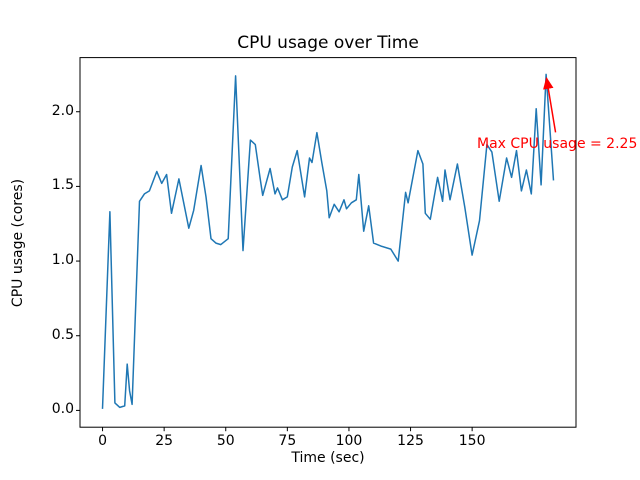  I want to click on max-cpu-annotation: Max CPU usage = 2.25, so click(557, 144).